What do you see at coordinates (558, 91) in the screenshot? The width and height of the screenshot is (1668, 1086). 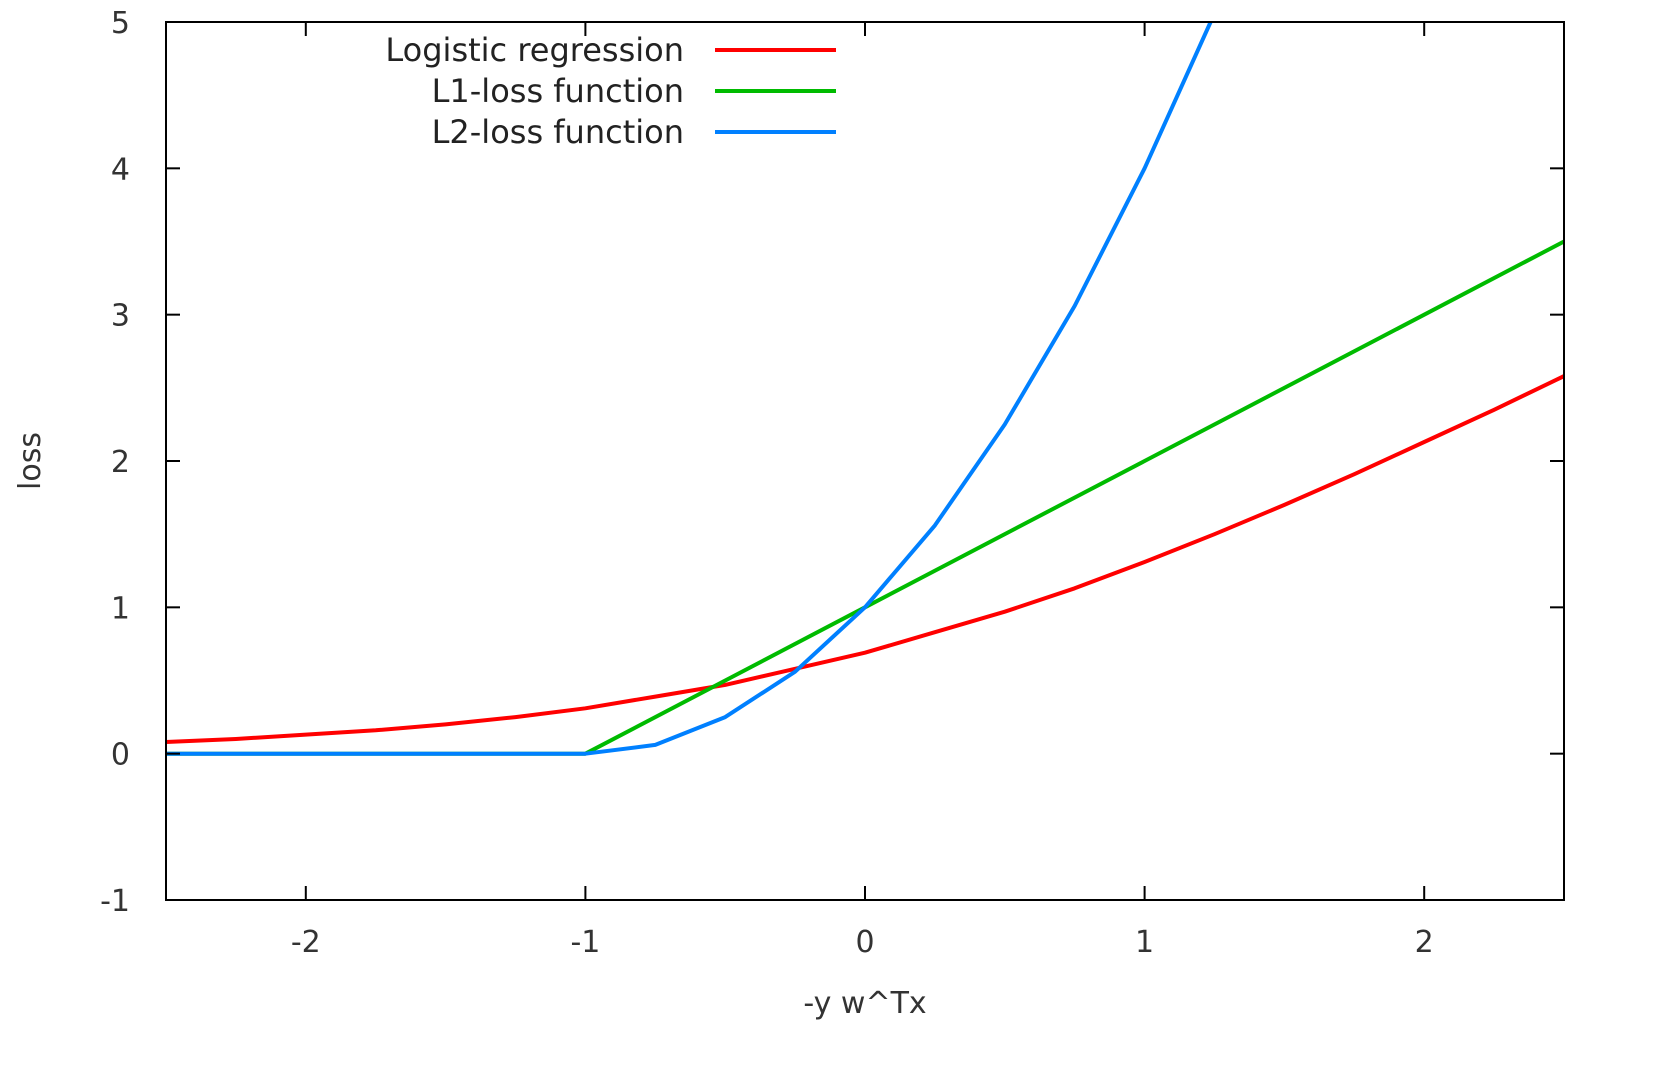 I see `legend-label-2: L1-loss function` at bounding box center [558, 91].